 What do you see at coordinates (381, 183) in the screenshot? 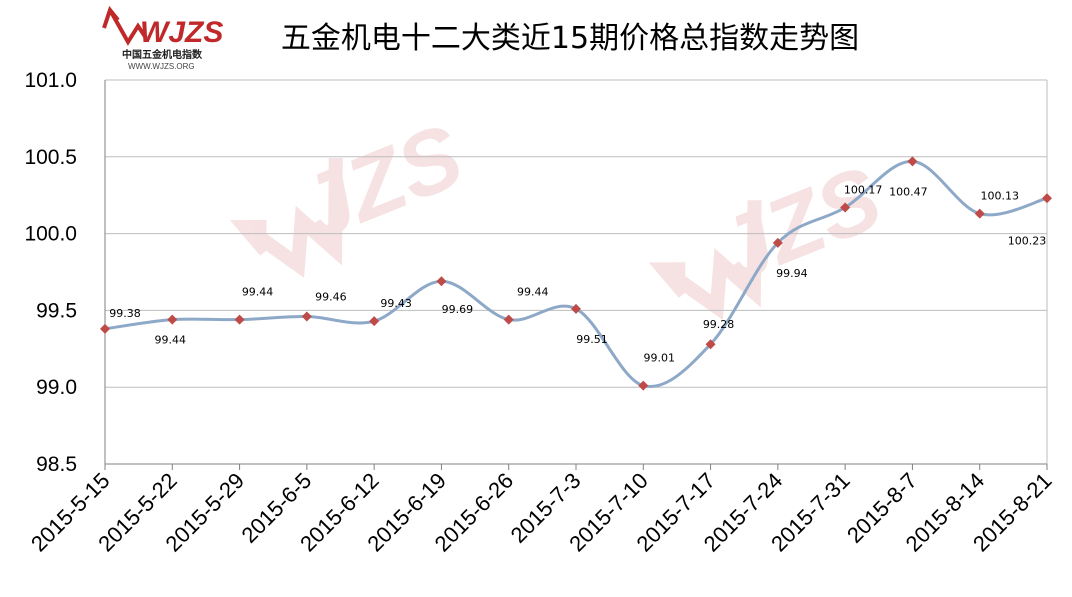
I see `svg-text: JZS` at bounding box center [381, 183].